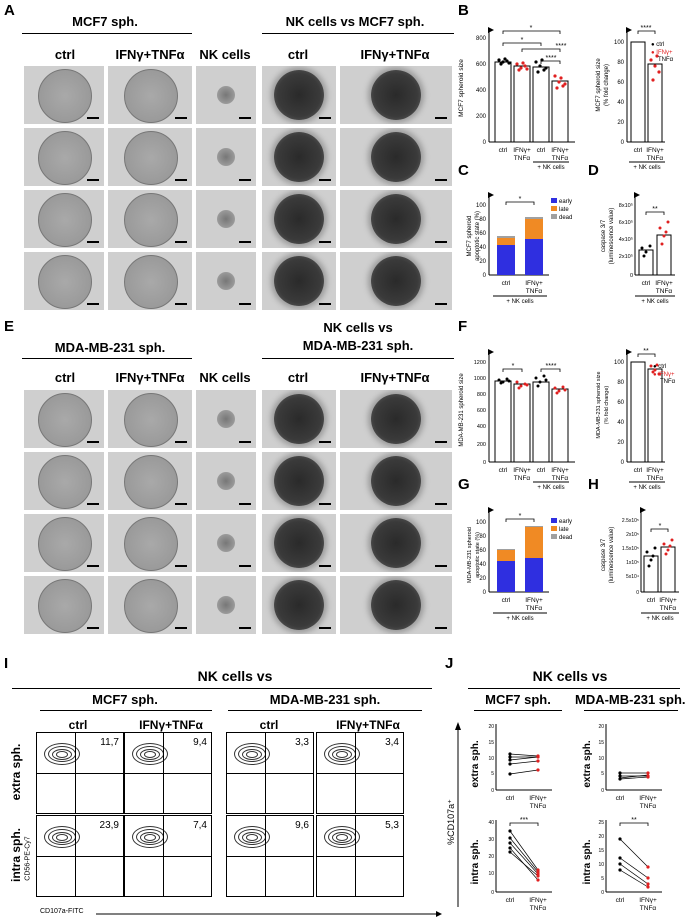 This screenshot has height=922, width=685. Describe the element at coordinates (630, 699) in the screenshot. I see `j-sub-mda: MDA-MB-231 sph.` at that location.